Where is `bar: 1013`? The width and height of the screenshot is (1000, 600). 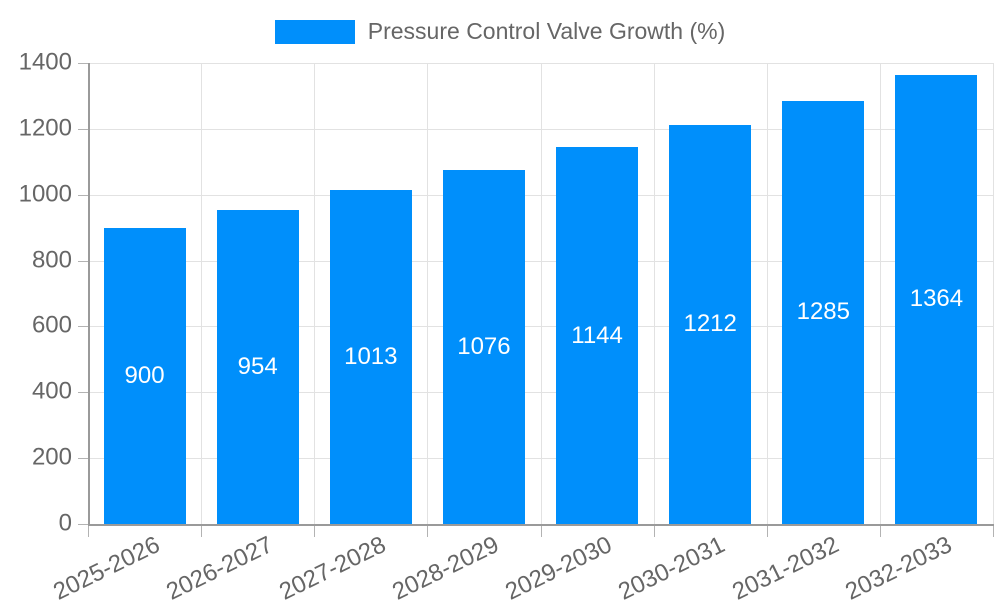
bar: 1013 is located at coordinates (370, 357).